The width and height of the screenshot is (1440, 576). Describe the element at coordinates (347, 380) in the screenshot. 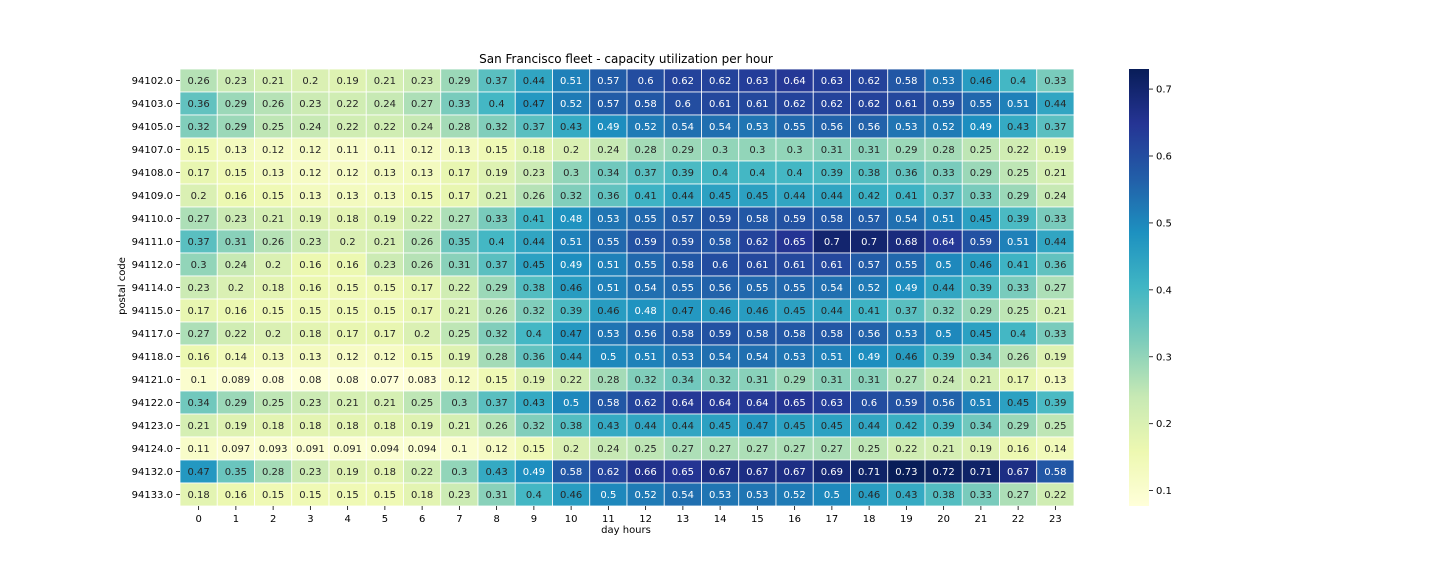

I see `cell-value-label: 0.08` at that location.